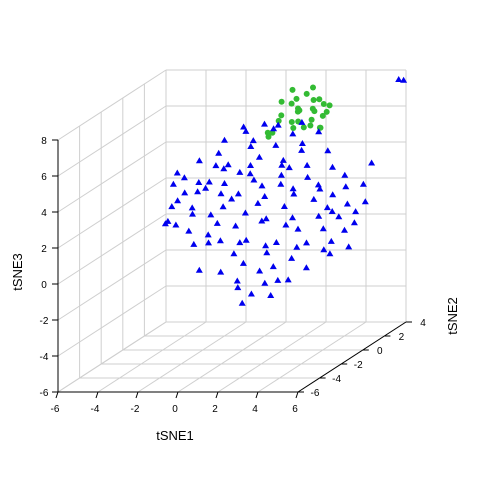 This screenshot has width=480, height=480. What do you see at coordinates (315, 393) in the screenshot?
I see `y-tick-label: -6` at bounding box center [315, 393].